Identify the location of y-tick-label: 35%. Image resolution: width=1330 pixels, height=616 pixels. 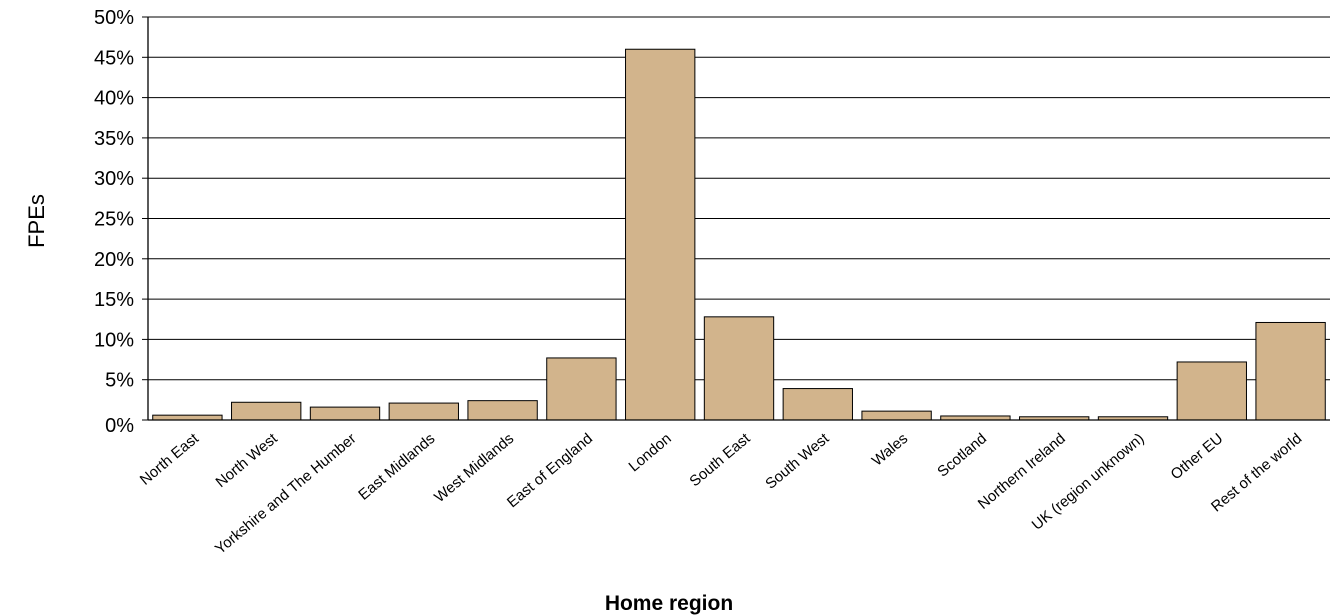
(114, 139).